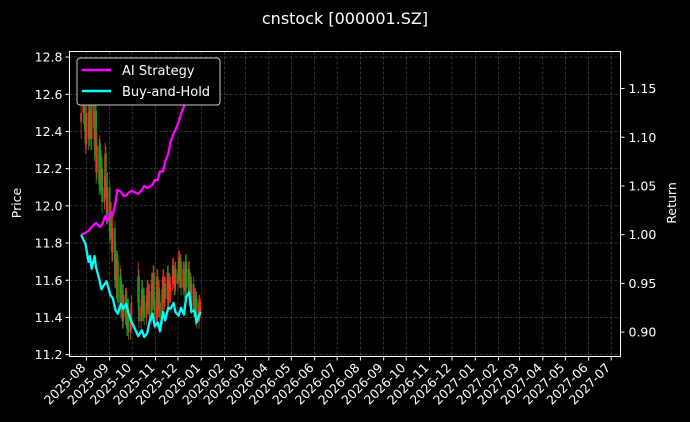  What do you see at coordinates (49, 243) in the screenshot?
I see `y-left-tick-label: 11.8` at bounding box center [49, 243].